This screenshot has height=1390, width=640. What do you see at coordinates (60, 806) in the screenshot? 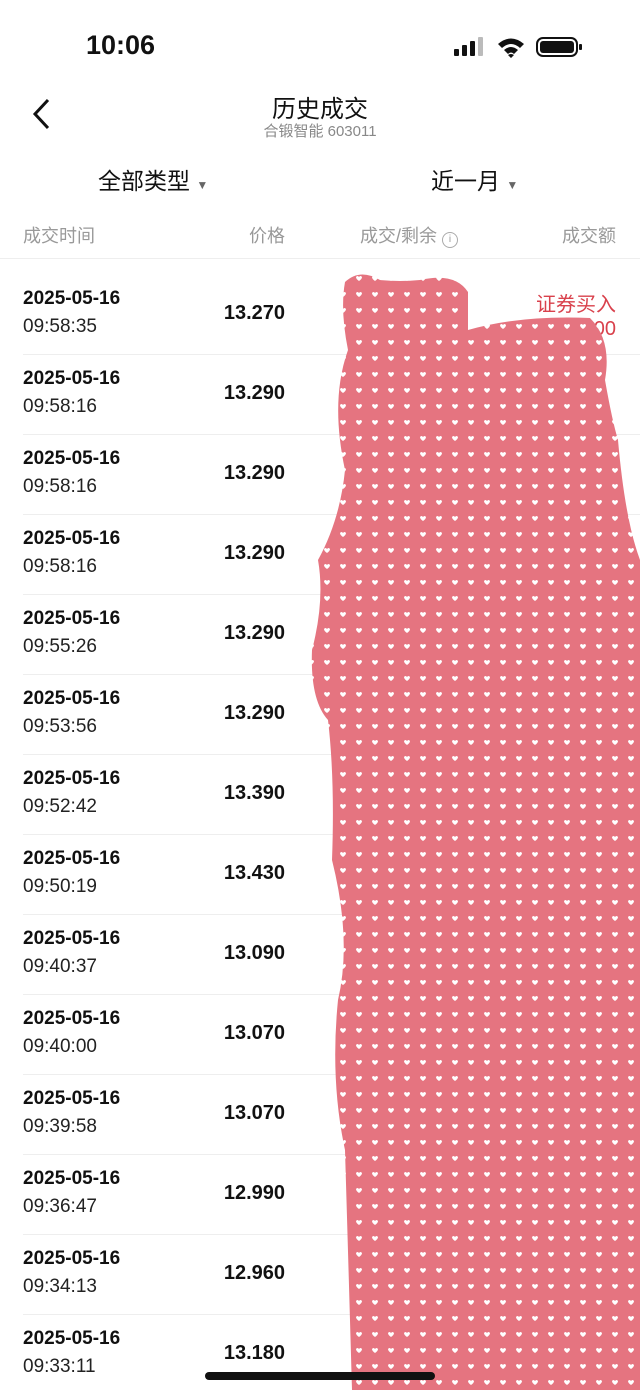
I see `trade-time: 09:52:42` at bounding box center [60, 806].